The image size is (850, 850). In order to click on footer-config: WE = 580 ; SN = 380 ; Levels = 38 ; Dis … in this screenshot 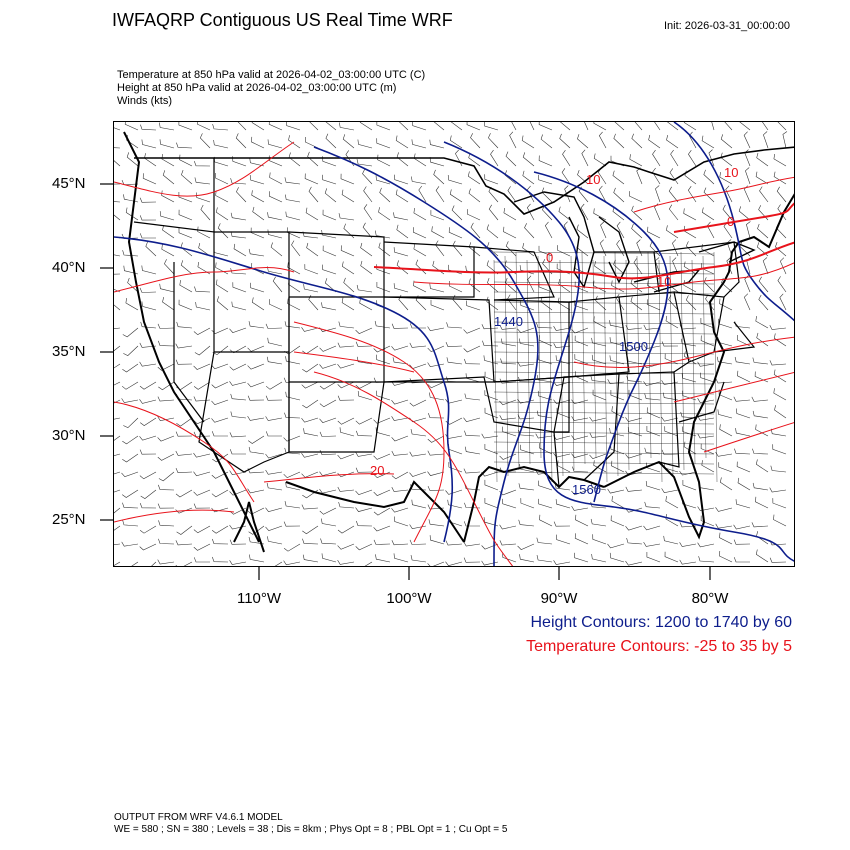, I will do `click(311, 829)`.